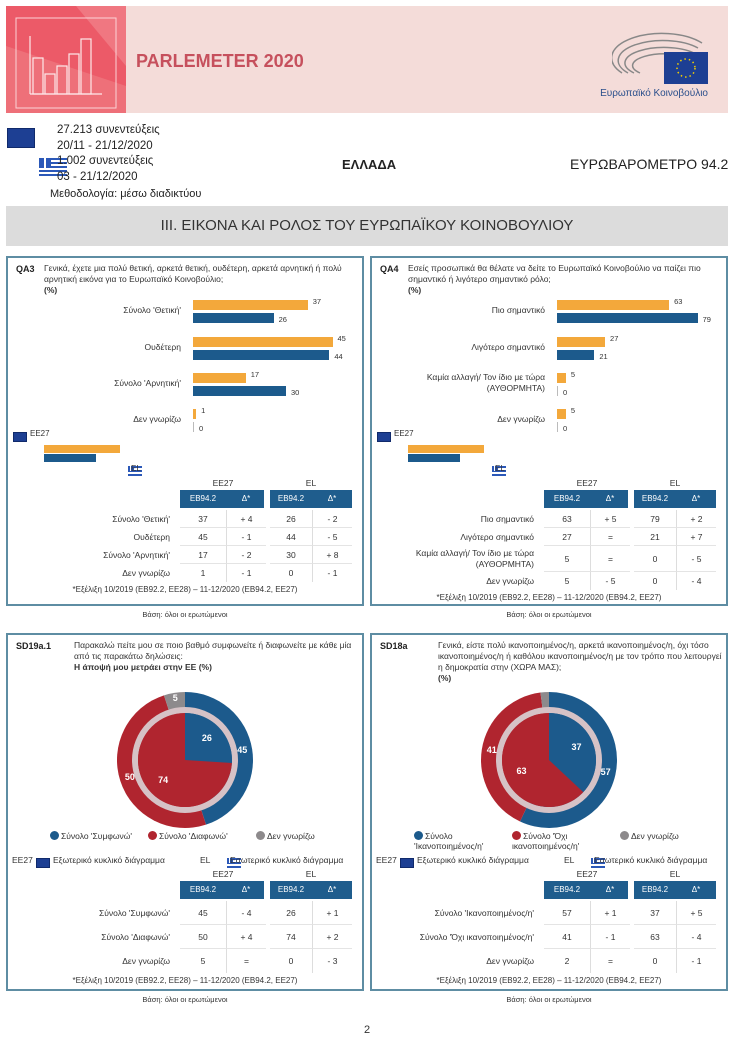 The height and width of the screenshot is (1038, 734). Describe the element at coordinates (291, 555) in the screenshot. I see `table-cell: 30` at that location.